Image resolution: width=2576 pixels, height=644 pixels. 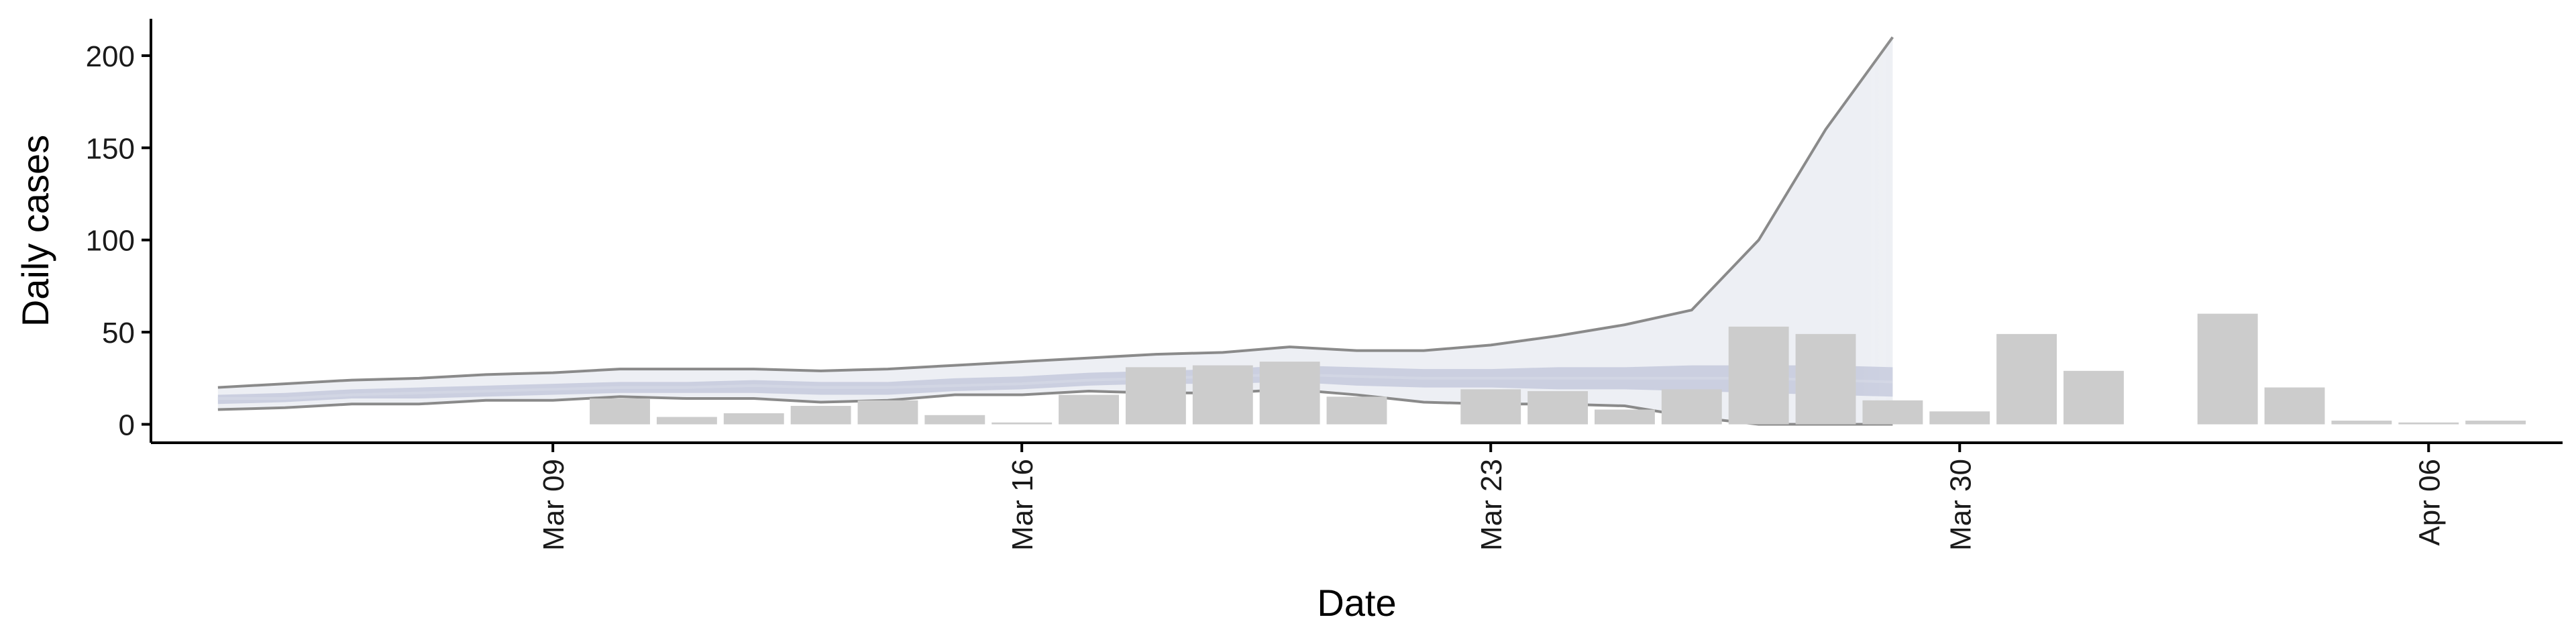 What do you see at coordinates (118, 333) in the screenshot?
I see `y-tick-label: 50` at bounding box center [118, 333].